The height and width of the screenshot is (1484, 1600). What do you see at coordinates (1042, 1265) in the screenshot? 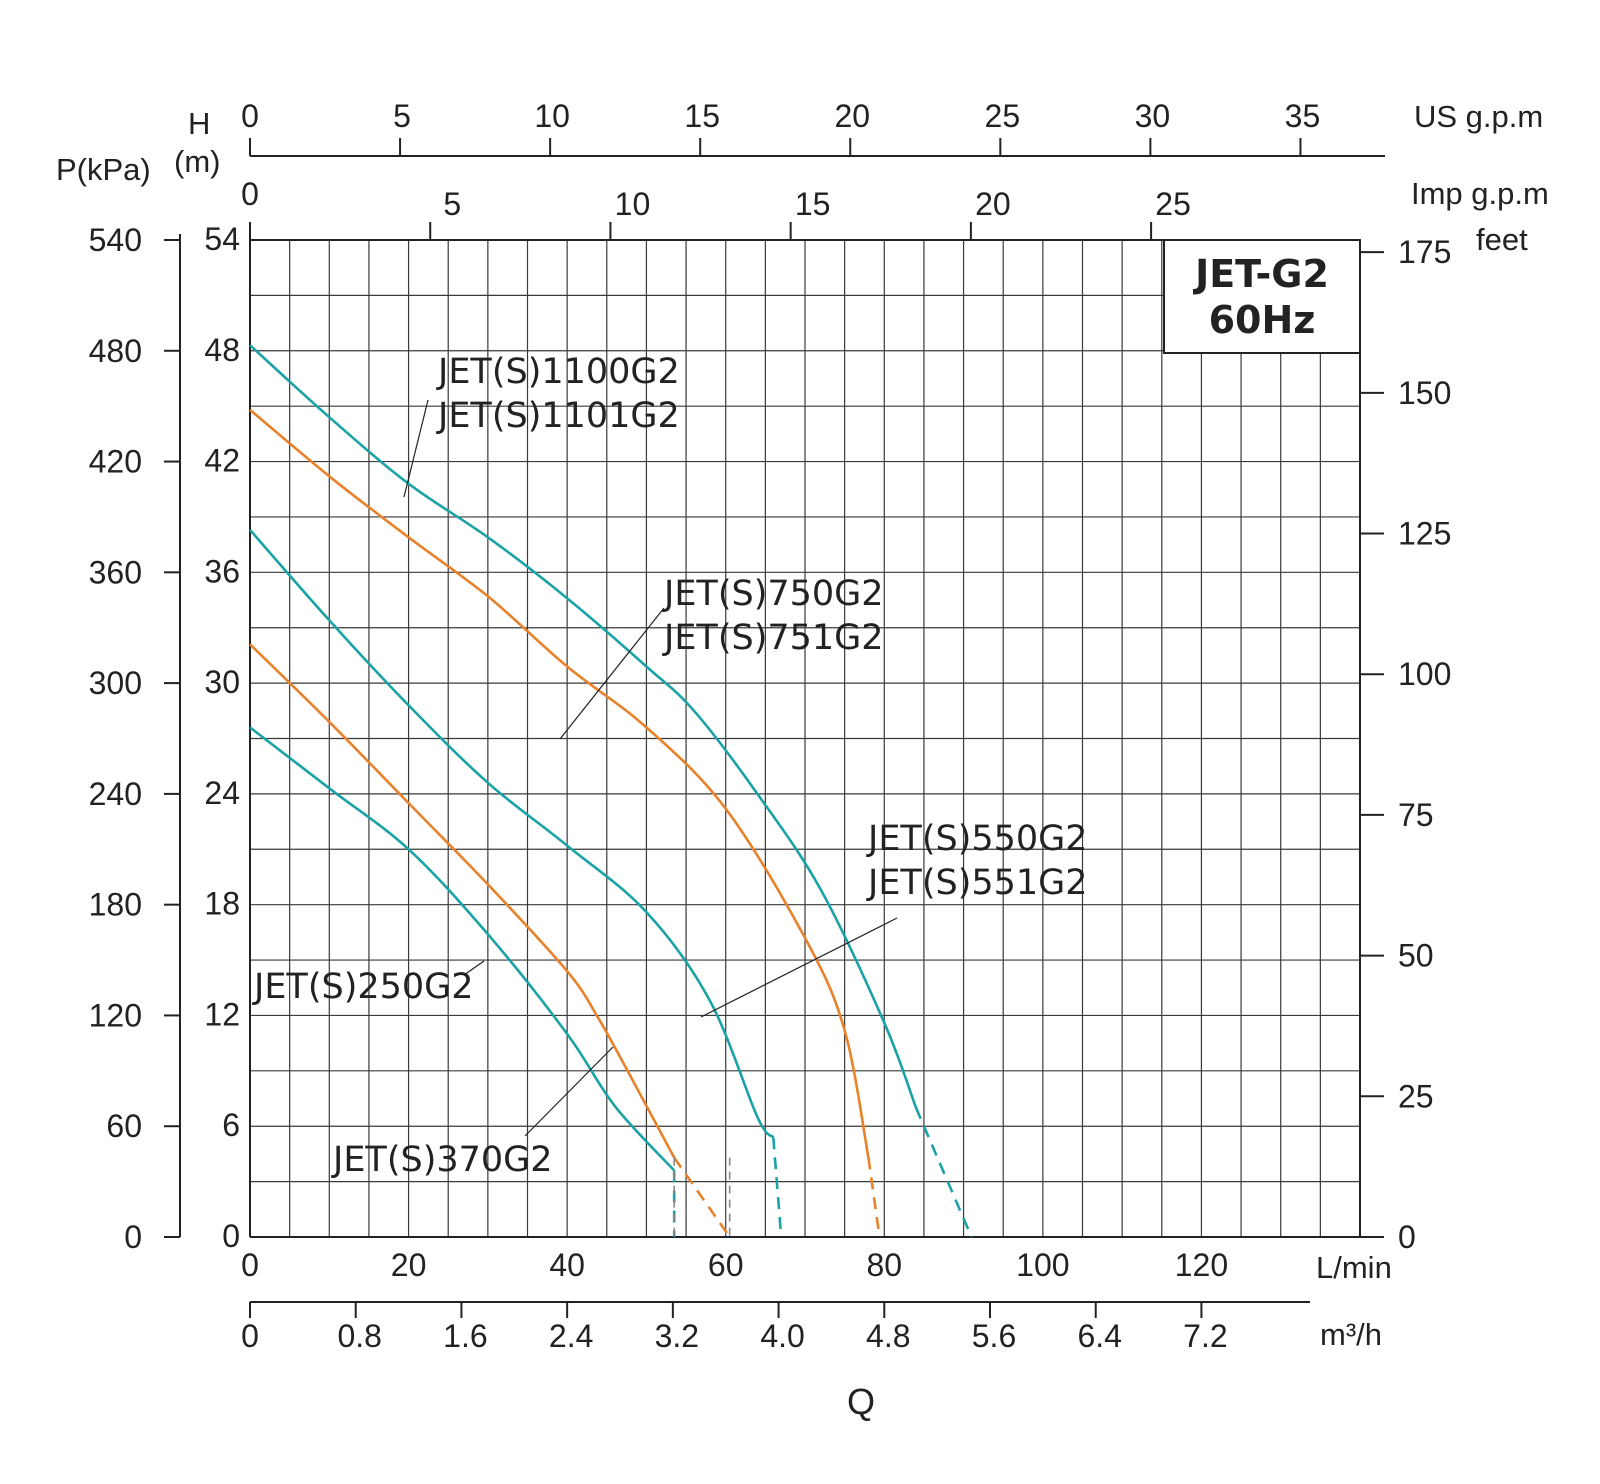
I see `tick-lmin-100: 100` at bounding box center [1042, 1265].